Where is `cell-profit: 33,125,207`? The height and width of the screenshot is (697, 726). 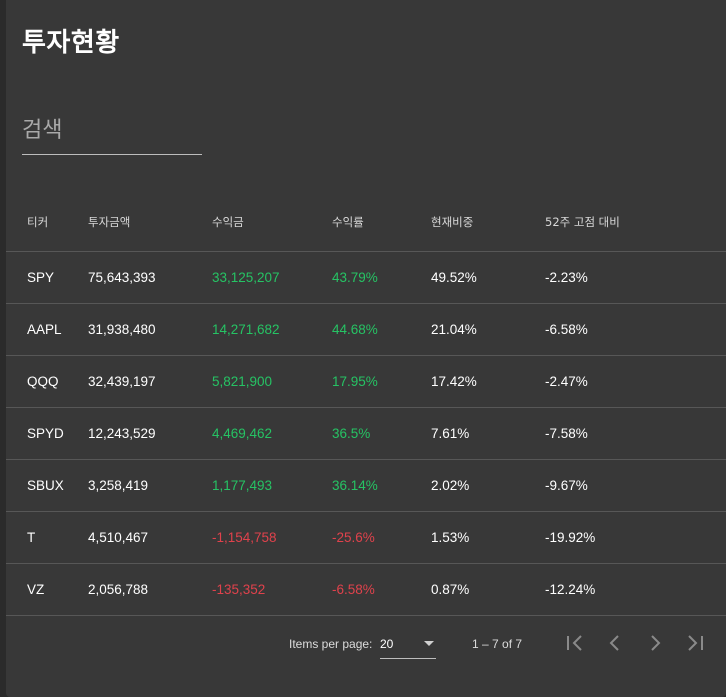
cell-profit: 33,125,207 is located at coordinates (272, 277).